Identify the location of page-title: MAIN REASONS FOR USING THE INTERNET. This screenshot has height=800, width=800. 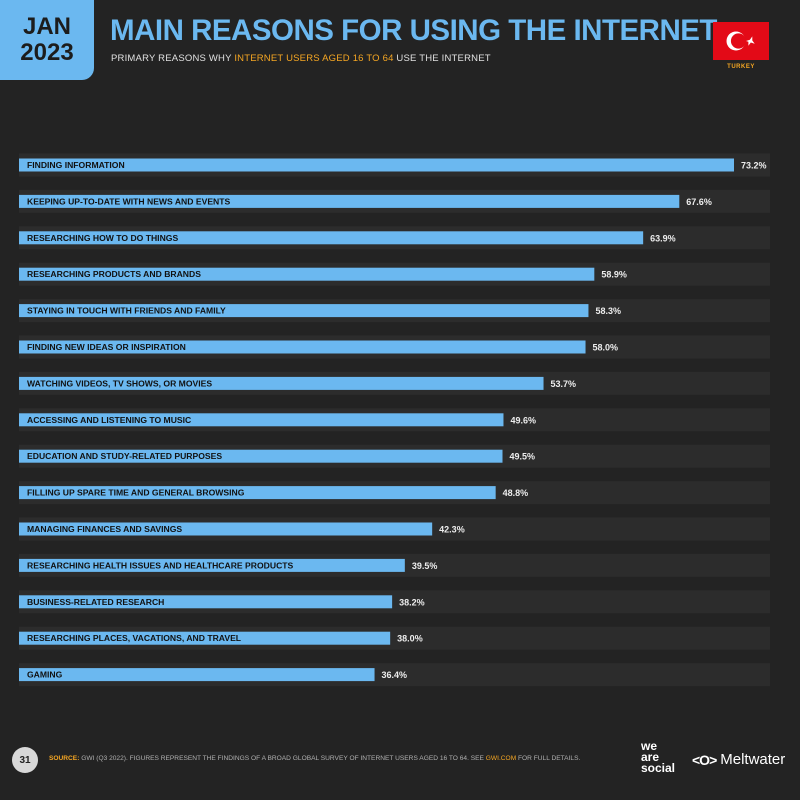
(413, 30).